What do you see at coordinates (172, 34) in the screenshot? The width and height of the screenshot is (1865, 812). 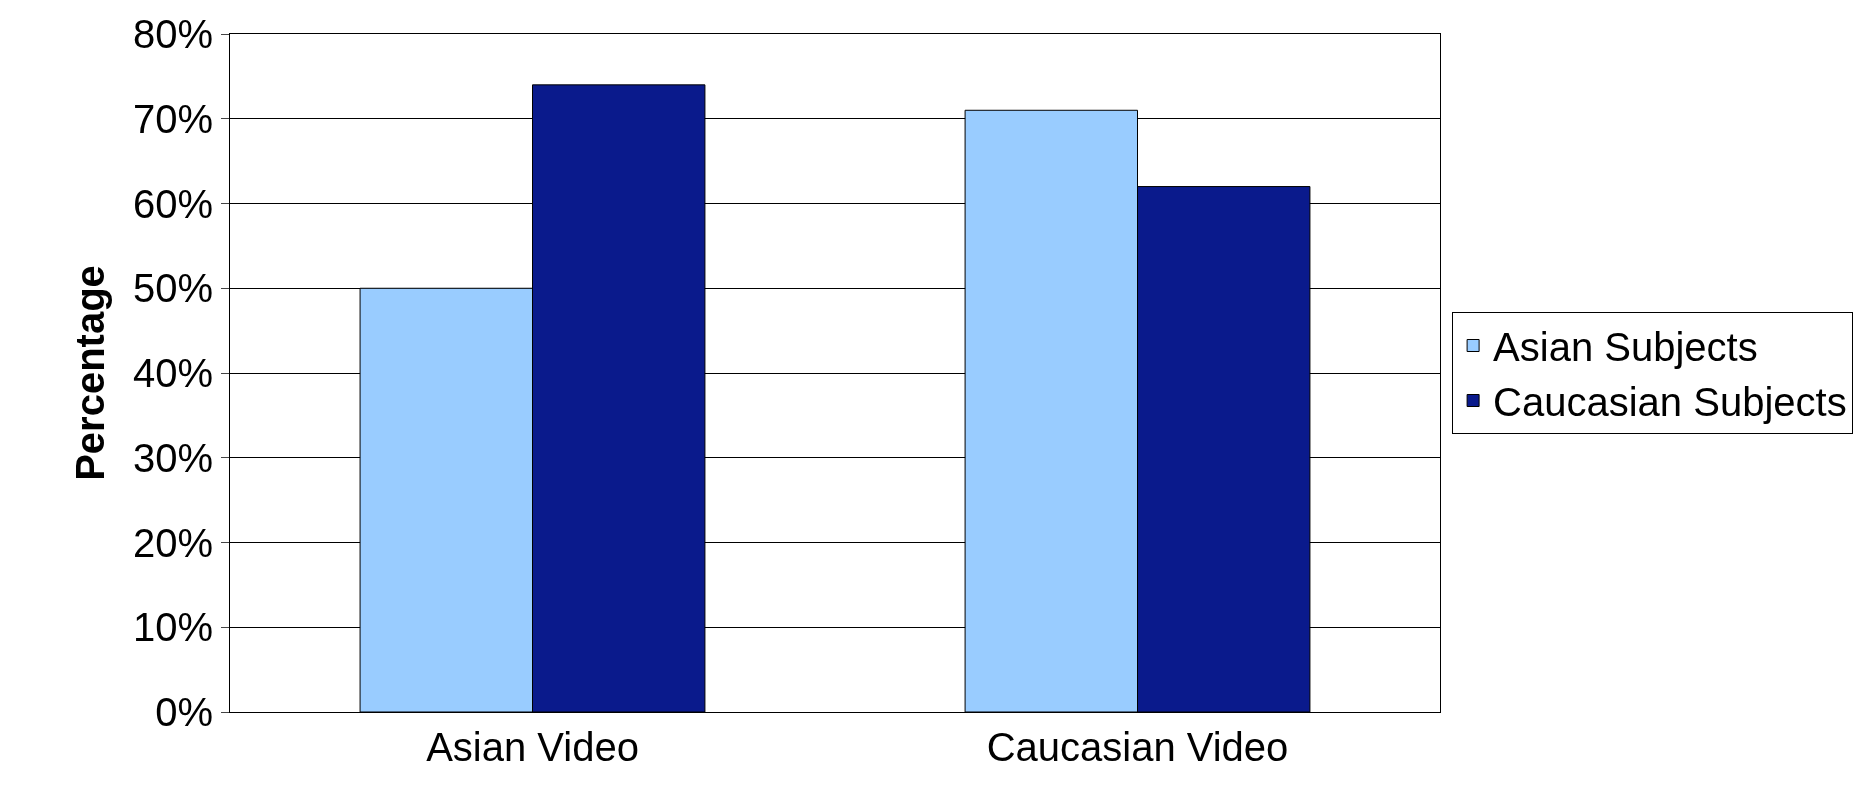 I see `y-tick-label: 80%` at bounding box center [172, 34].